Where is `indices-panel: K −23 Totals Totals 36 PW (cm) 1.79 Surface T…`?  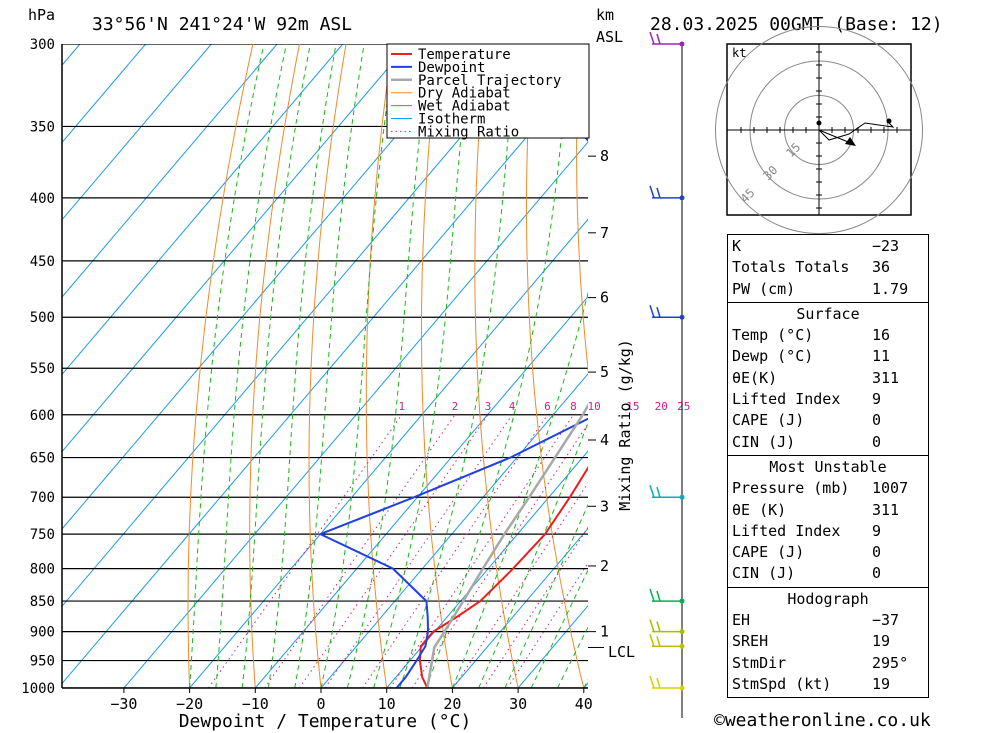
indices-panel: K −23 Totals Totals 36 PW (cm) 1.79 Surface T… is located at coordinates (828, 466).